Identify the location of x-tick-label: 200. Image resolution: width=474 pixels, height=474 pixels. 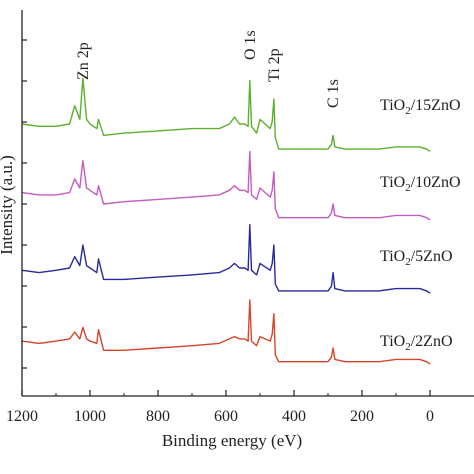
(362, 416).